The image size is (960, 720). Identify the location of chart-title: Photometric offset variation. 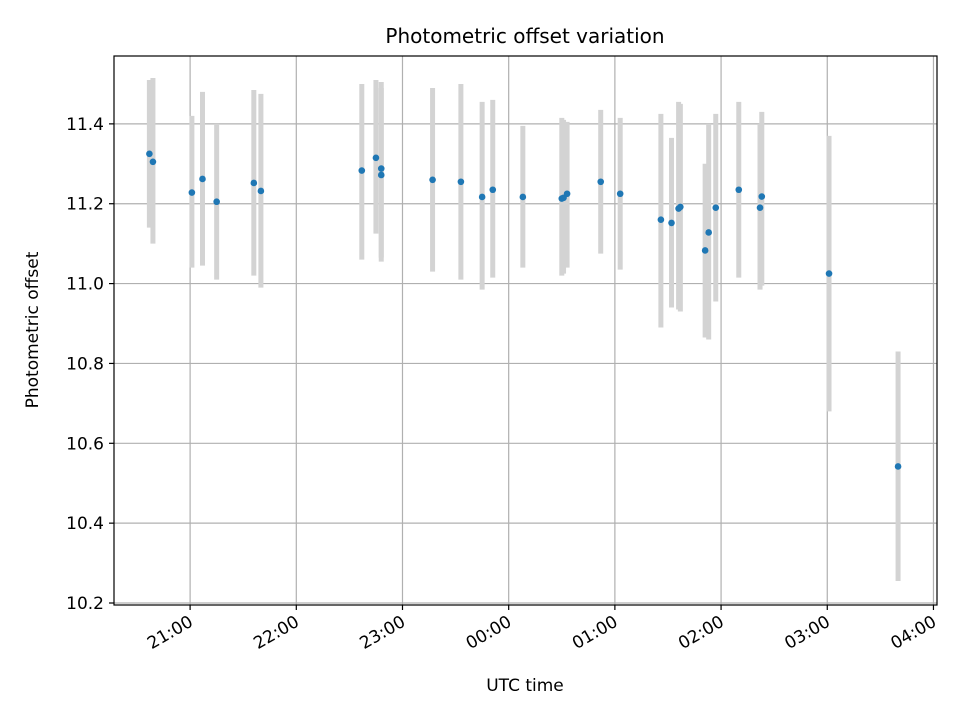
(524, 36).